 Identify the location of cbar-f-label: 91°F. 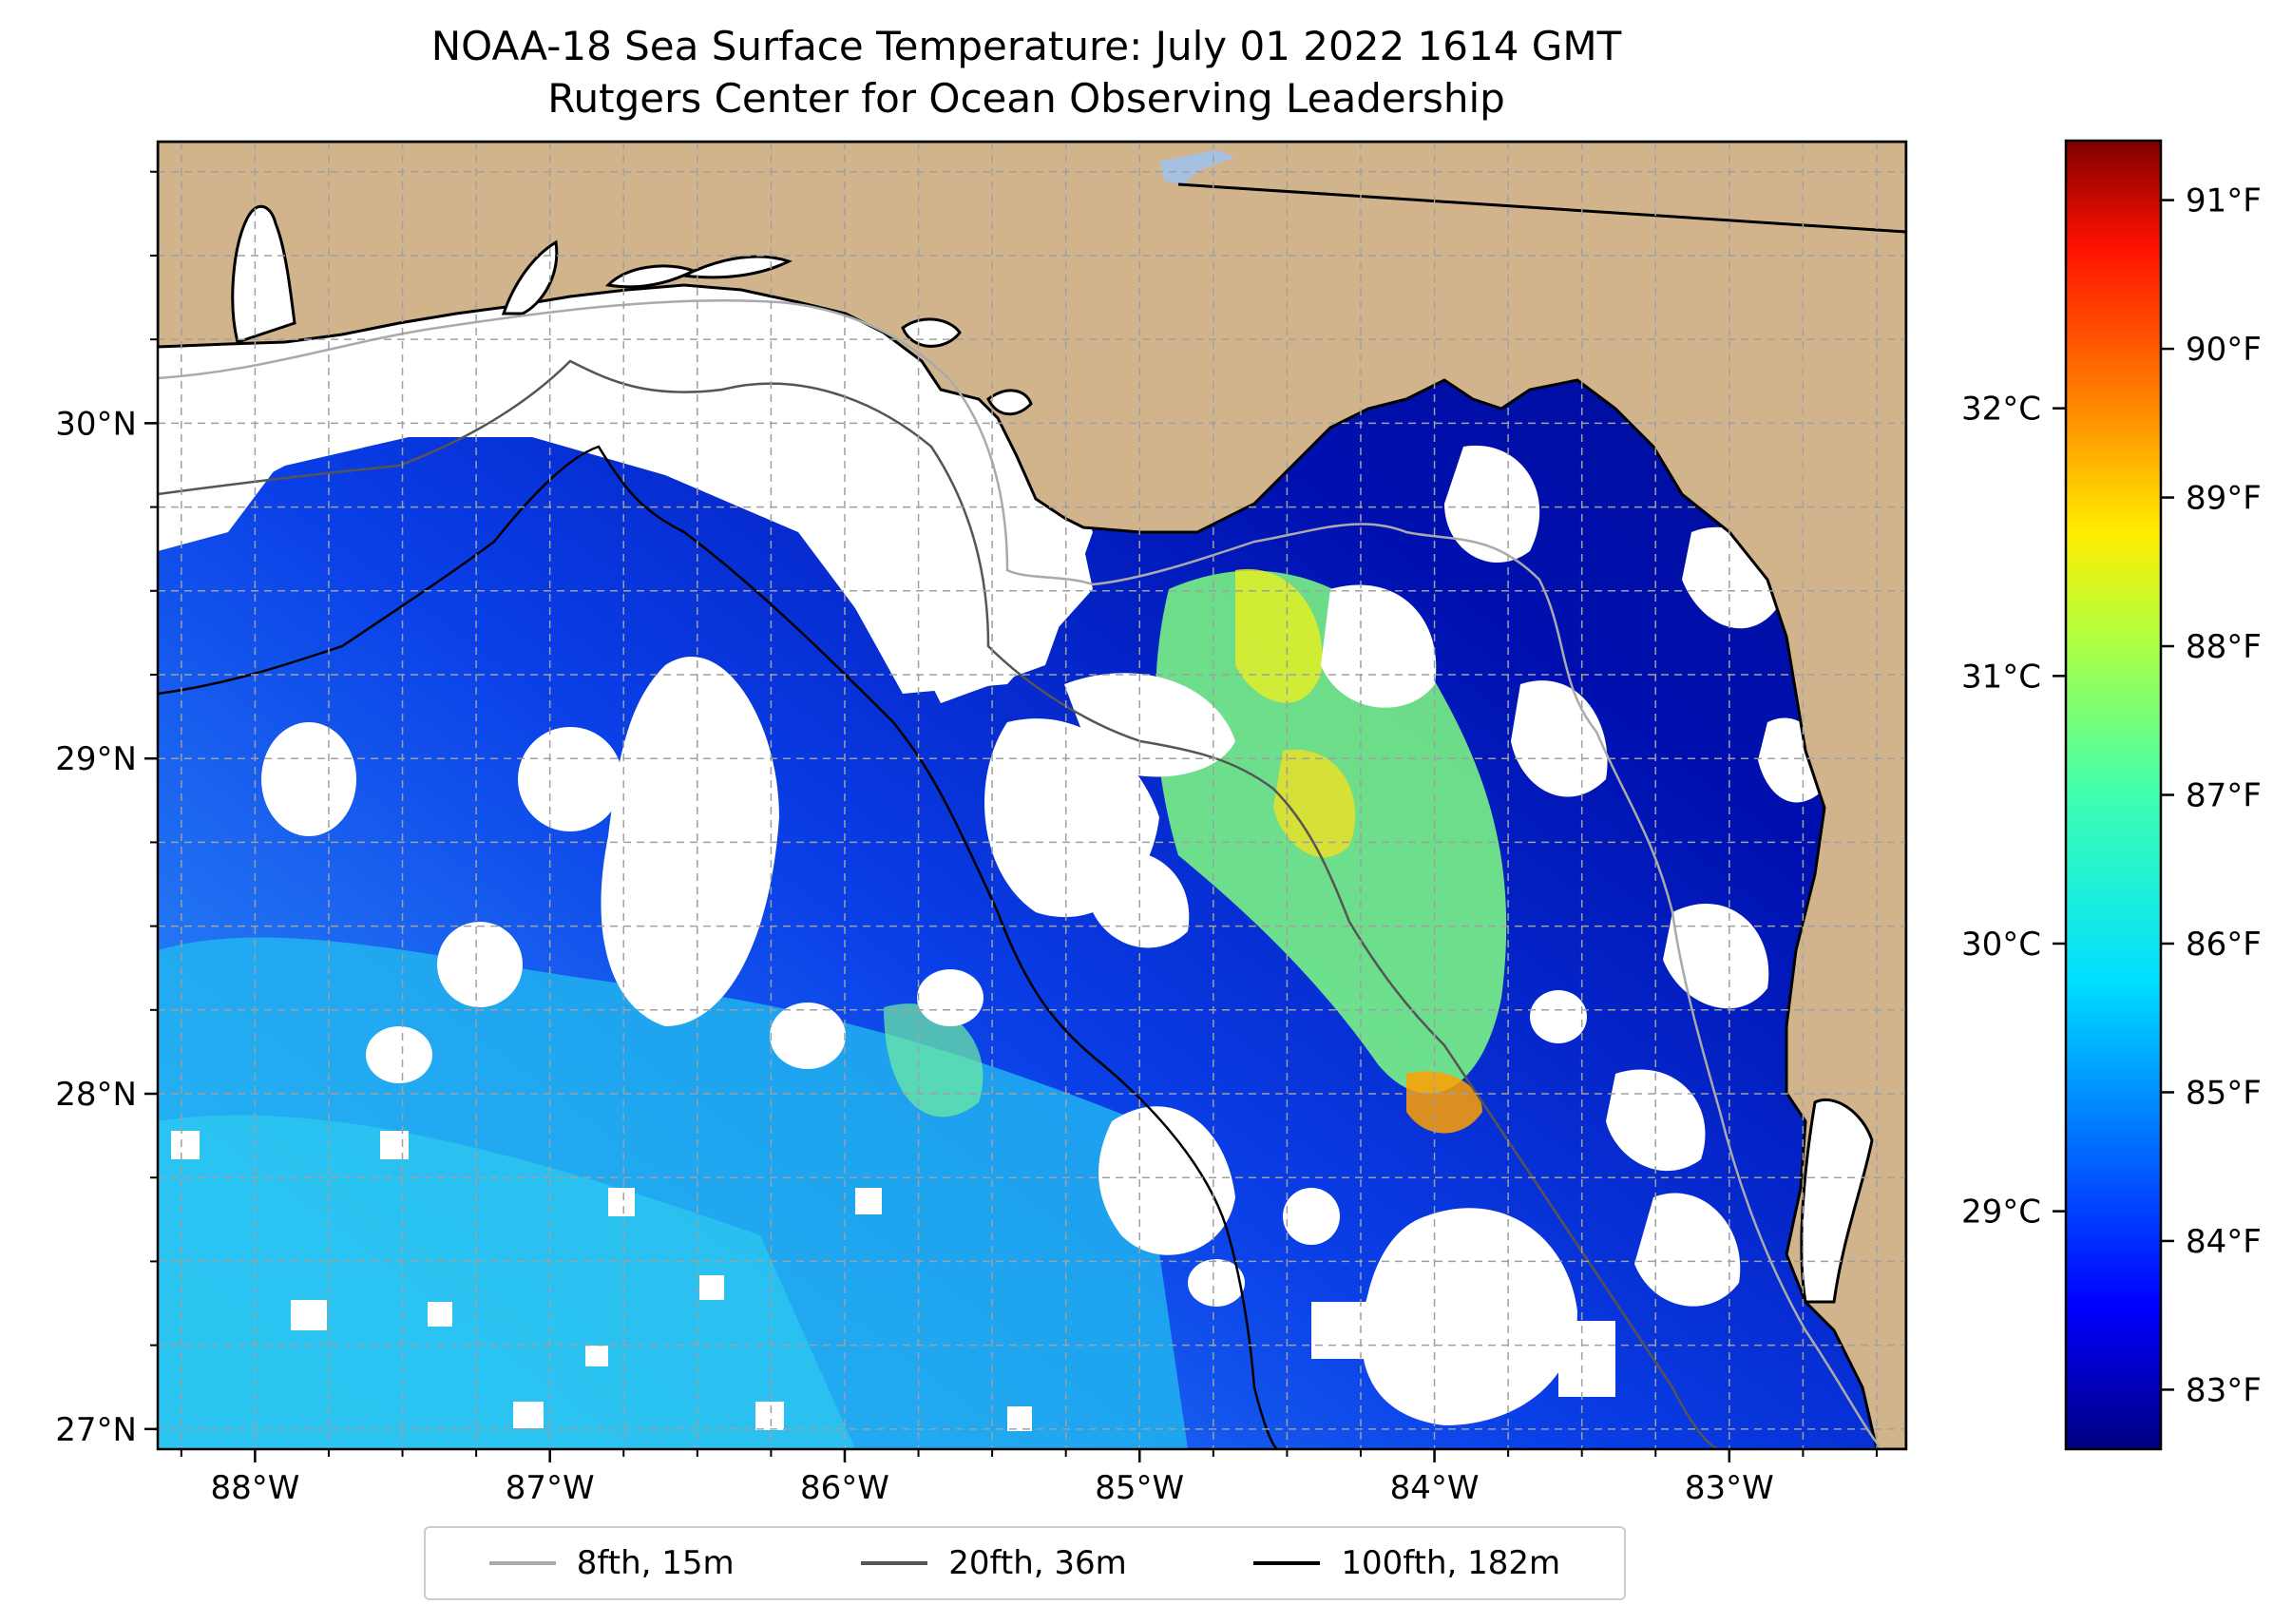
(2224, 201).